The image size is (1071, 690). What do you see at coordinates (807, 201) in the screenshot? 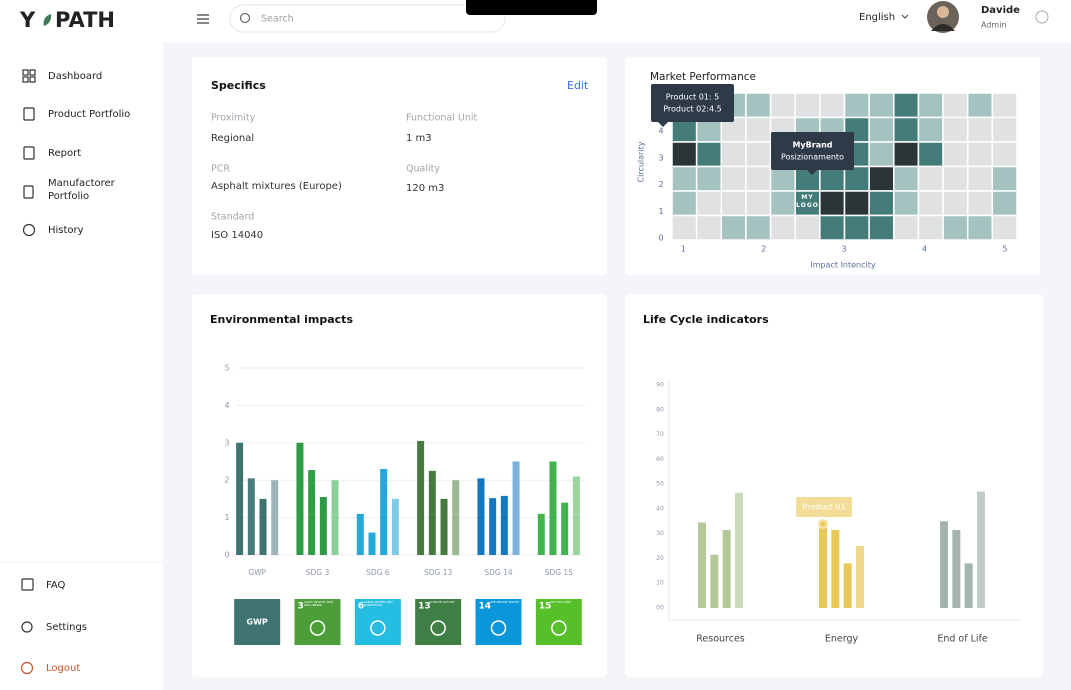
I see `cell-label-box: MY LOGO` at bounding box center [807, 201].